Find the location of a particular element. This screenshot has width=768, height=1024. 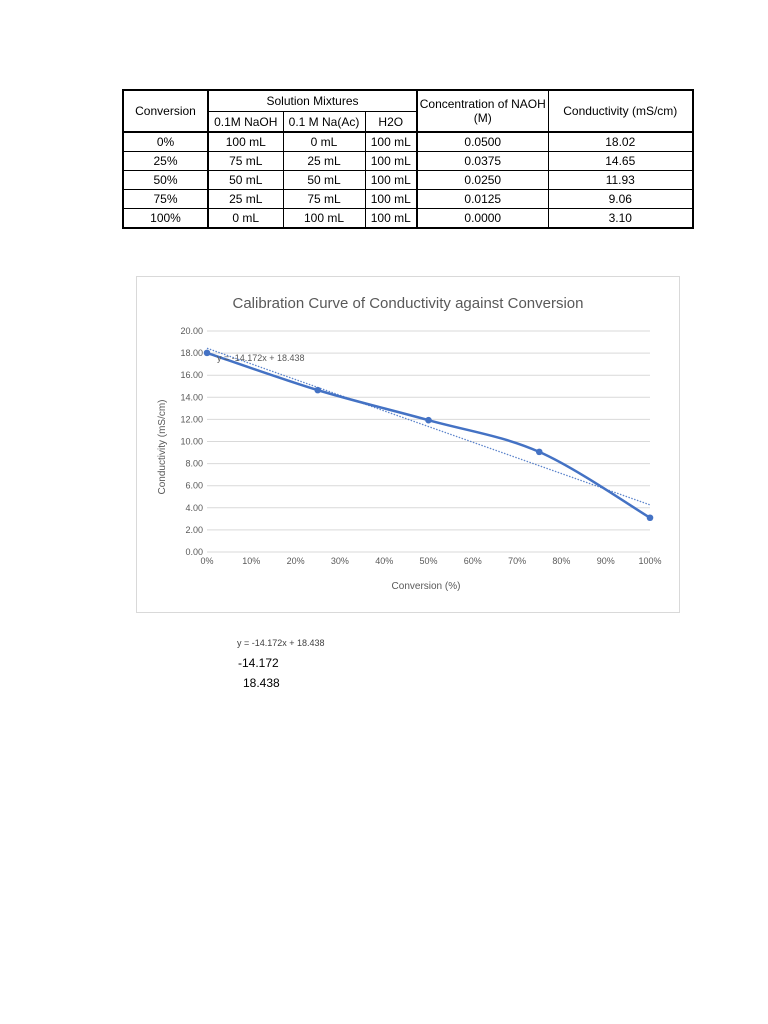

series-layer is located at coordinates (428, 434).